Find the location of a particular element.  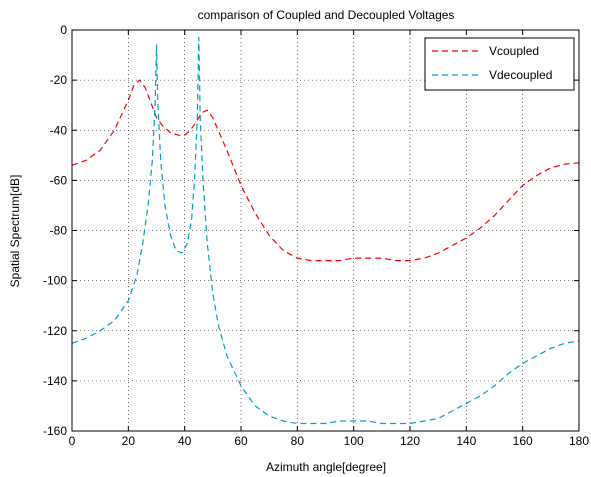

y-tick-label: -140 is located at coordinates (55, 381).